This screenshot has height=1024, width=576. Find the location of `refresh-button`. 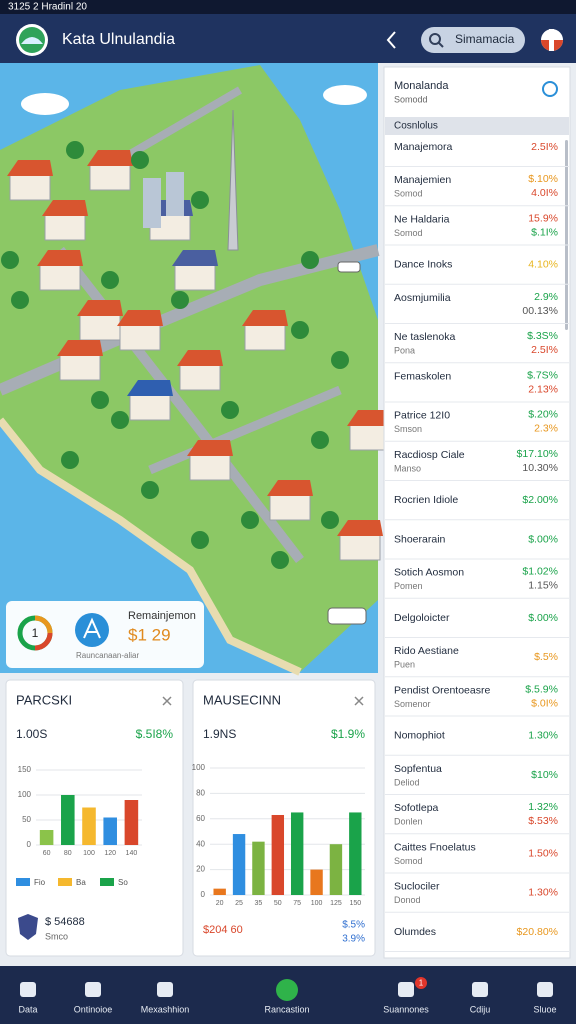

refresh-button is located at coordinates (550, 89).